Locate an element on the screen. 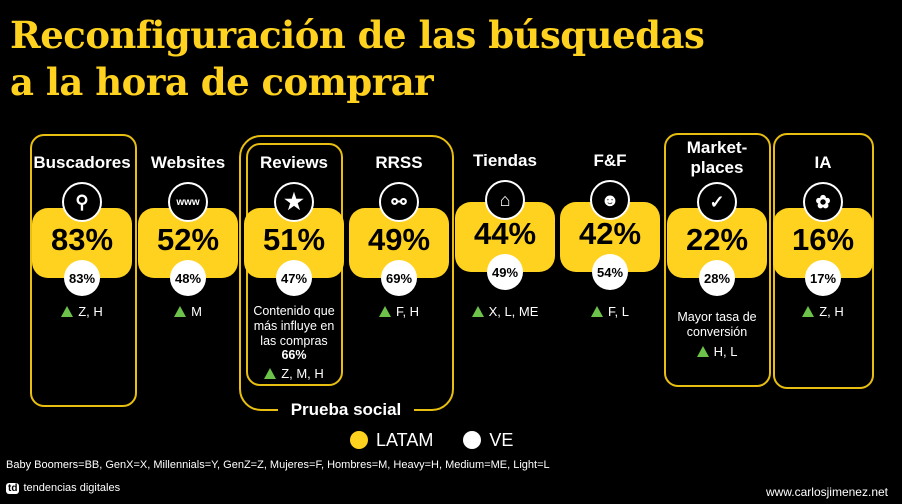 The image size is (902, 504). website: www.carlosjimenez.net is located at coordinates (826, 492).